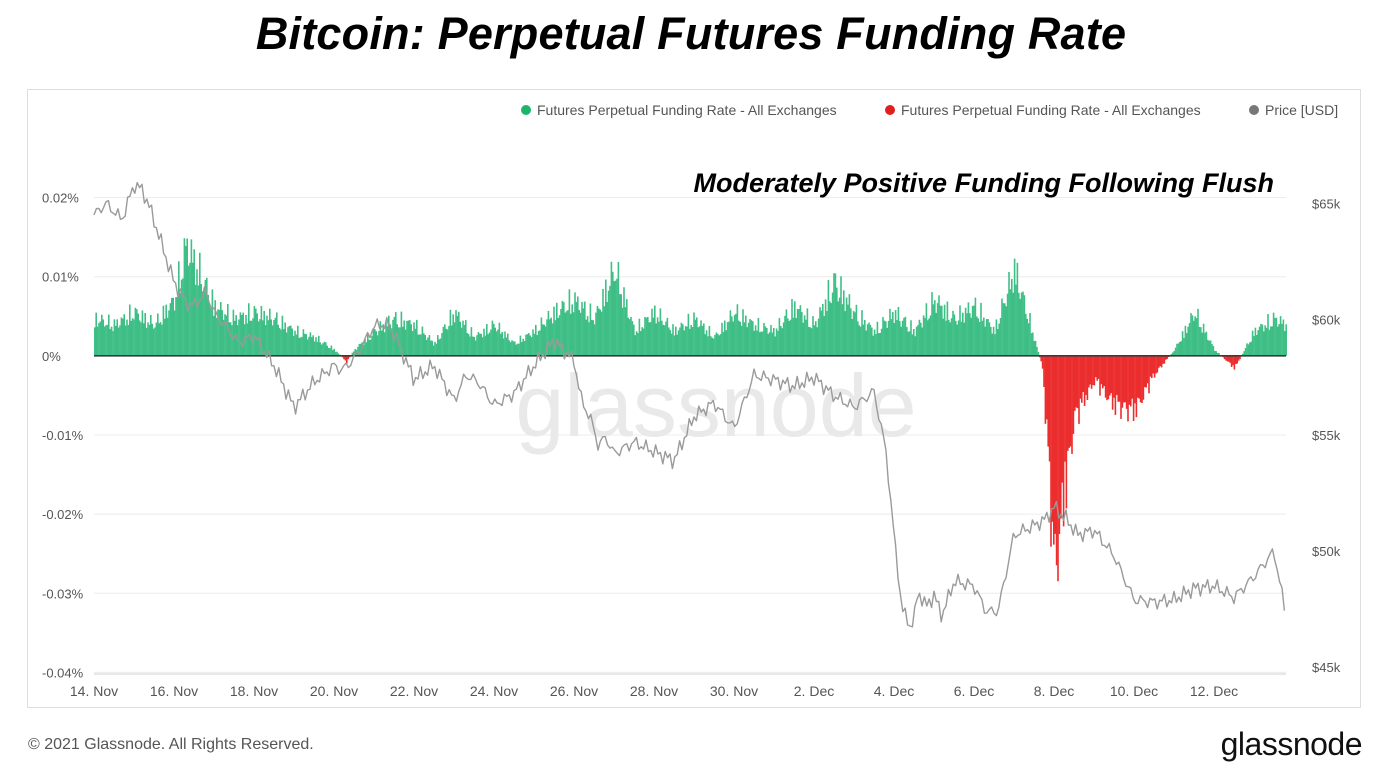 The height and width of the screenshot is (773, 1382). What do you see at coordinates (1326, 551) in the screenshot?
I see `right-tick-label: $50k` at bounding box center [1326, 551].